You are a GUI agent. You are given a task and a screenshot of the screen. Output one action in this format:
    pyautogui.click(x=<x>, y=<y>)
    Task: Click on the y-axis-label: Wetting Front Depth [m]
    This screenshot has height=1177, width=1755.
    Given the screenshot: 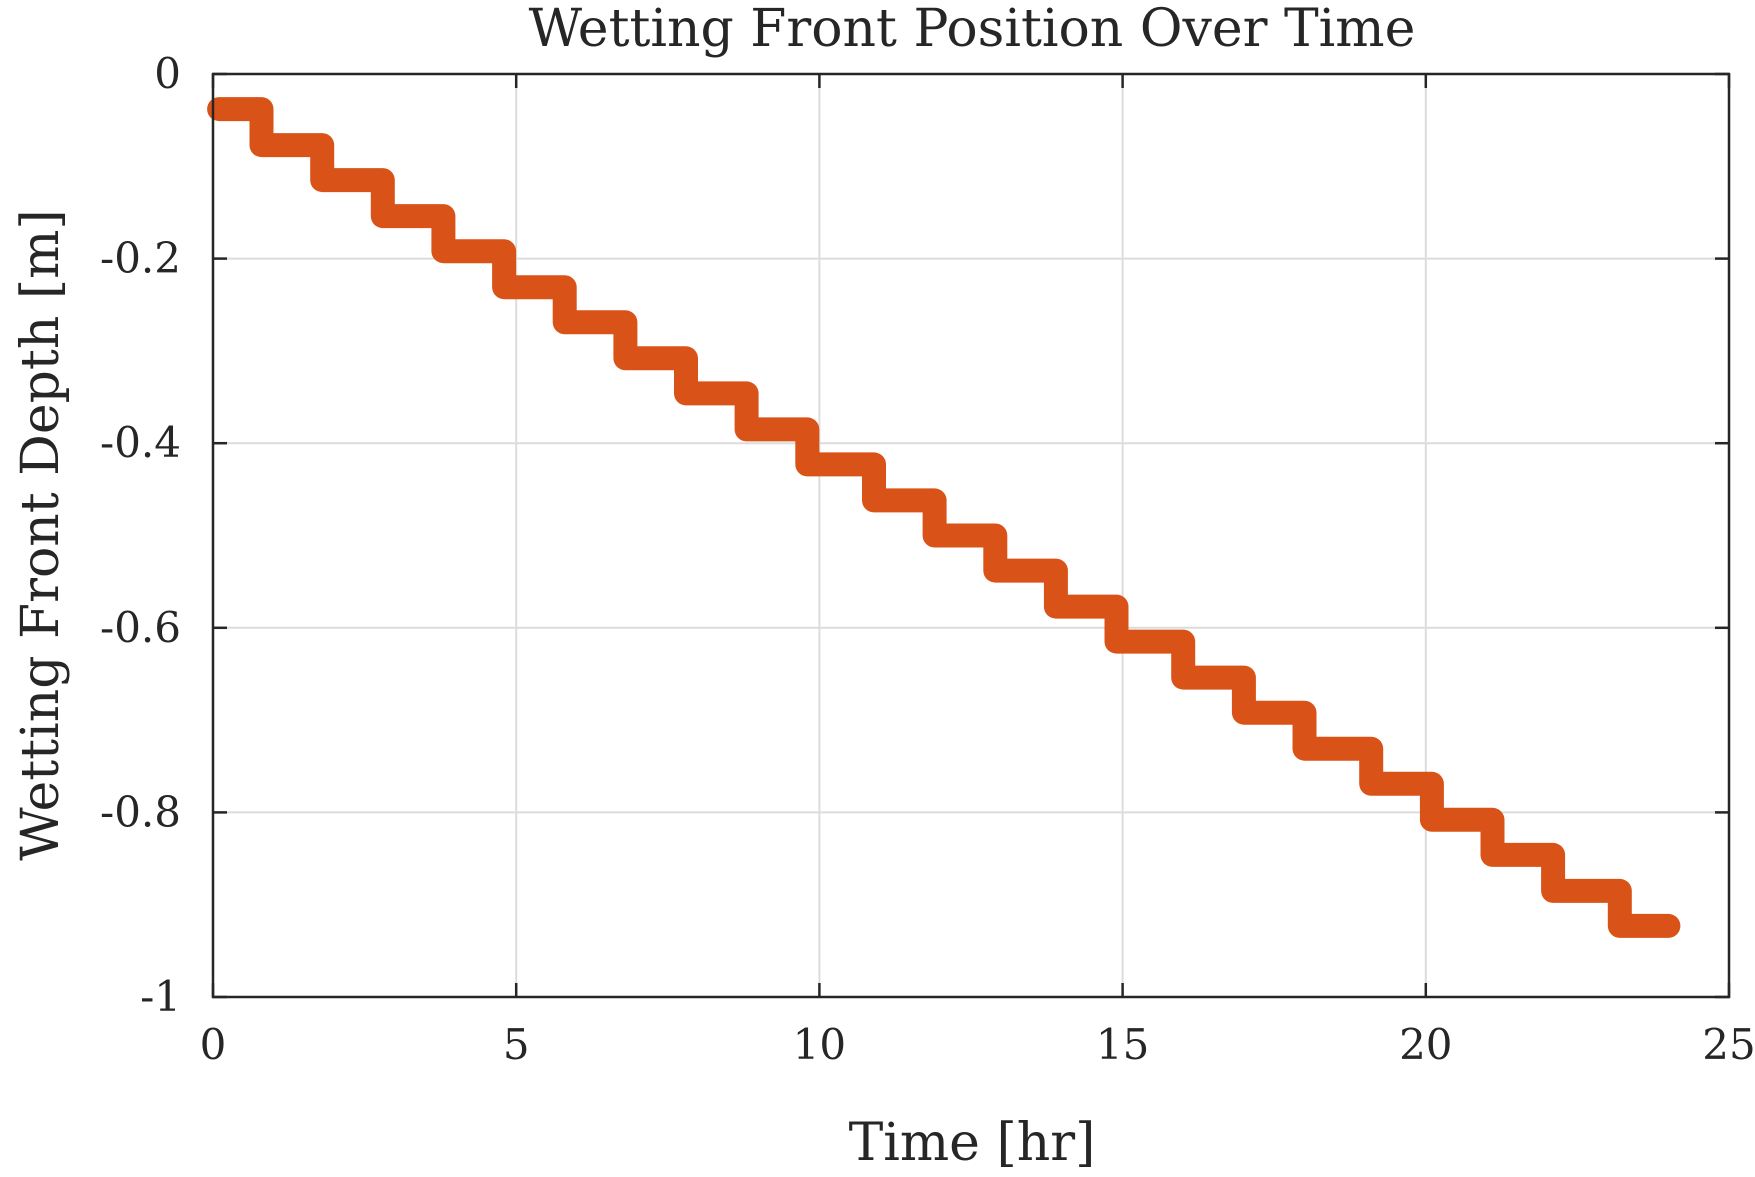 What is the action you would take?
    pyautogui.click(x=41, y=534)
    